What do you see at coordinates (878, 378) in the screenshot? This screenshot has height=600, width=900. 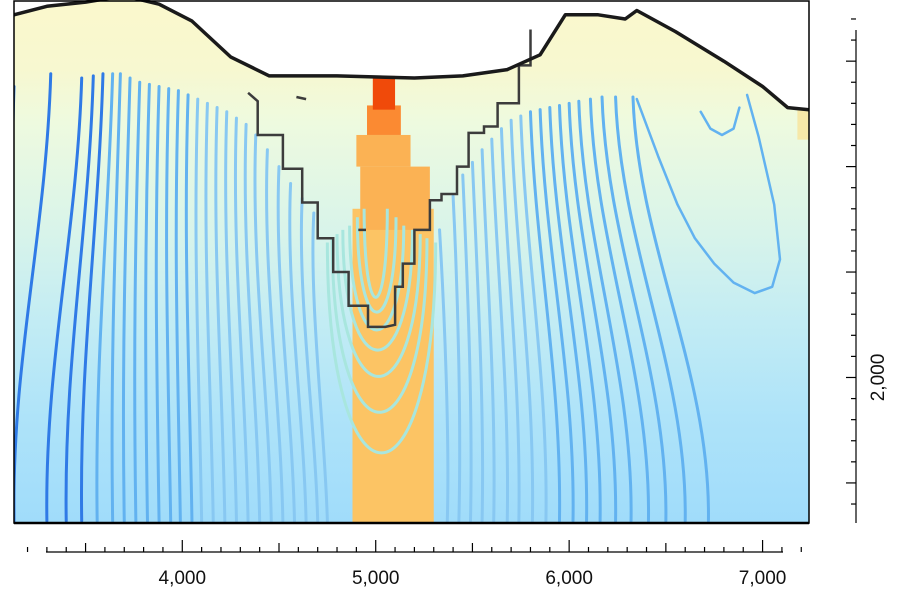 I see `y-tick-label-2000: 2,000` at bounding box center [878, 378].